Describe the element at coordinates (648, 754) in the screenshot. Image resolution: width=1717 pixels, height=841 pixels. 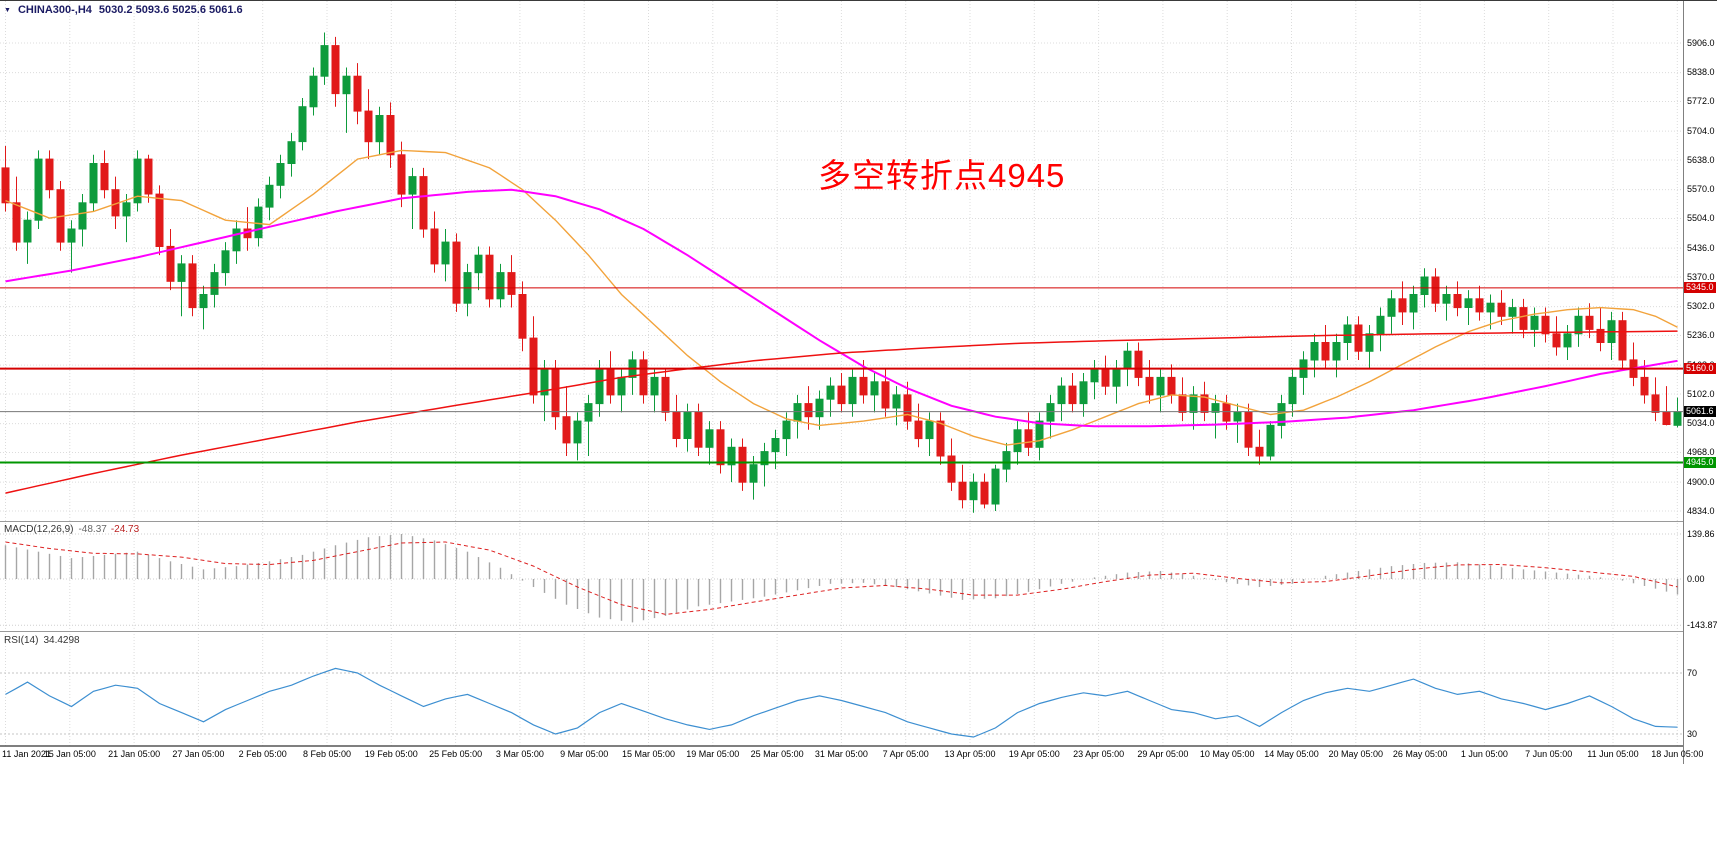
I see `time-tick-label: 15 Mar 05:00` at that location.